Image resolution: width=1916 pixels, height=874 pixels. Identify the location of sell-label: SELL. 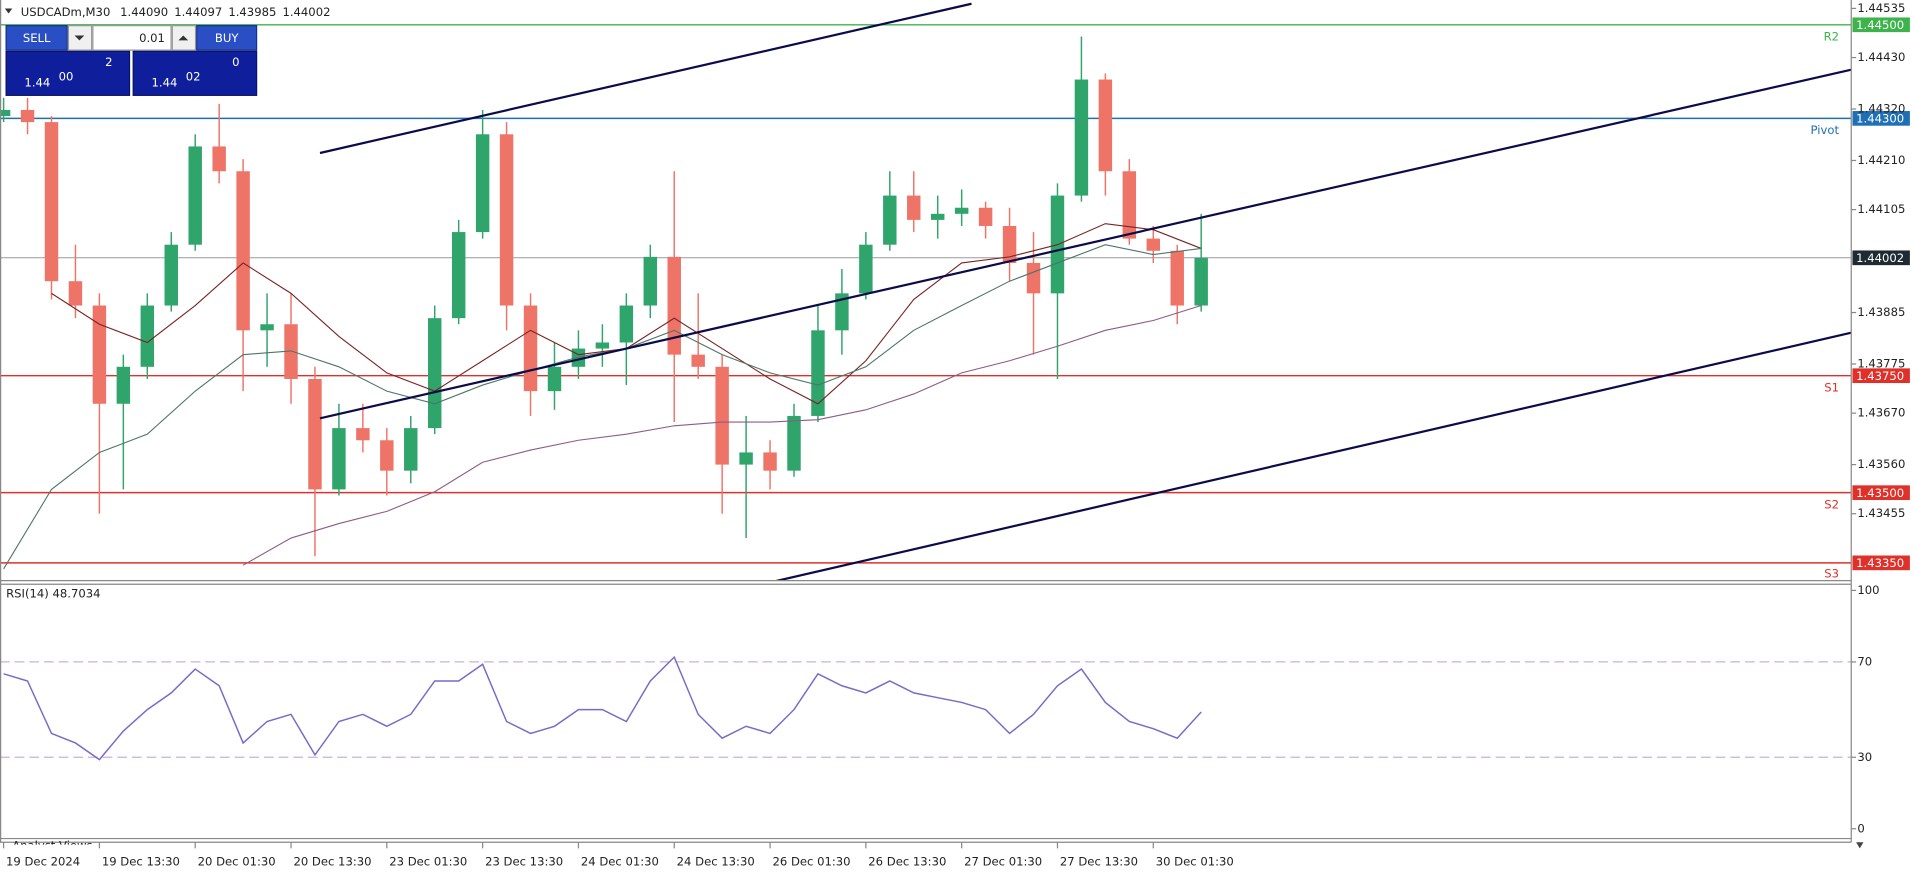
(37, 38).